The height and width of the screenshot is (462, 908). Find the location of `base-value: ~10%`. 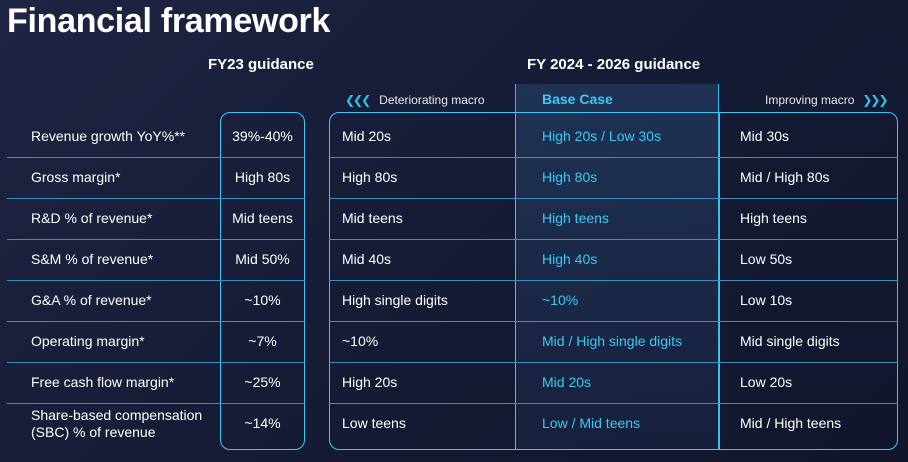

base-value: ~10% is located at coordinates (560, 300).